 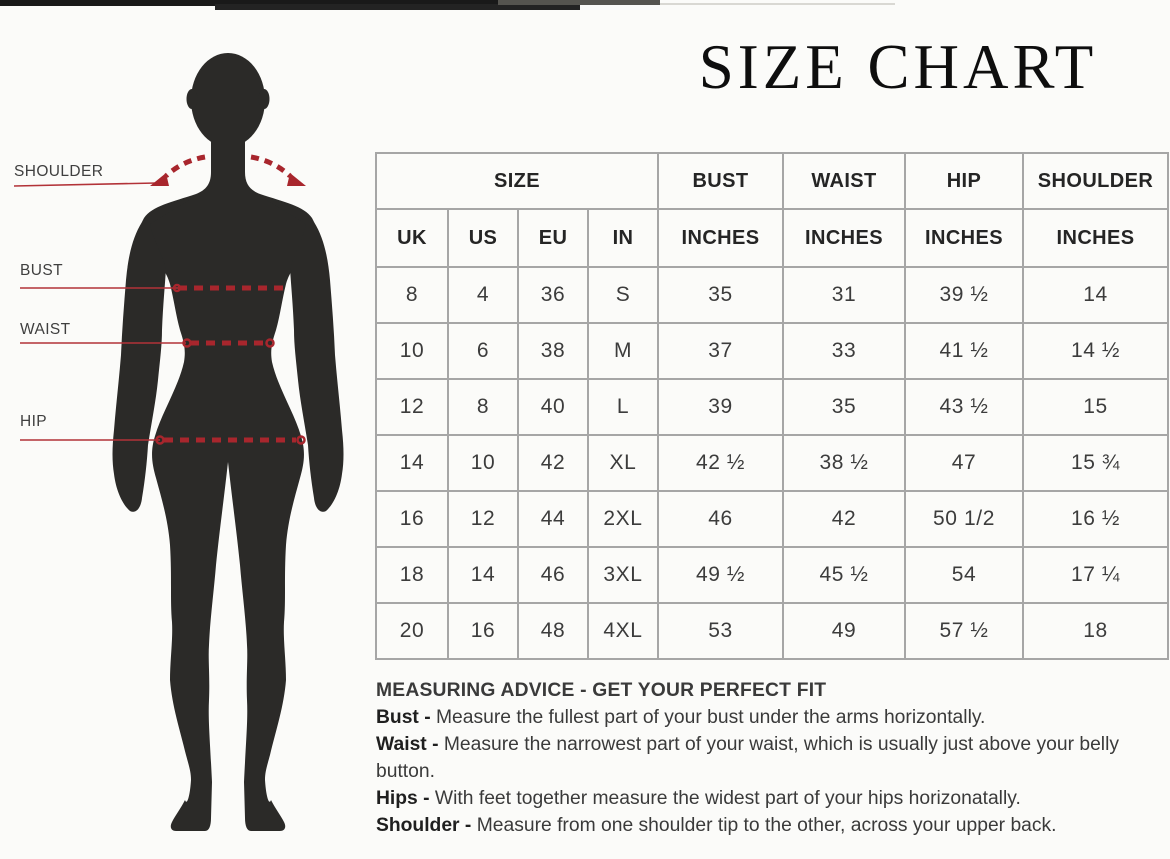 What do you see at coordinates (41, 270) in the screenshot?
I see `label-bust: BUST` at bounding box center [41, 270].